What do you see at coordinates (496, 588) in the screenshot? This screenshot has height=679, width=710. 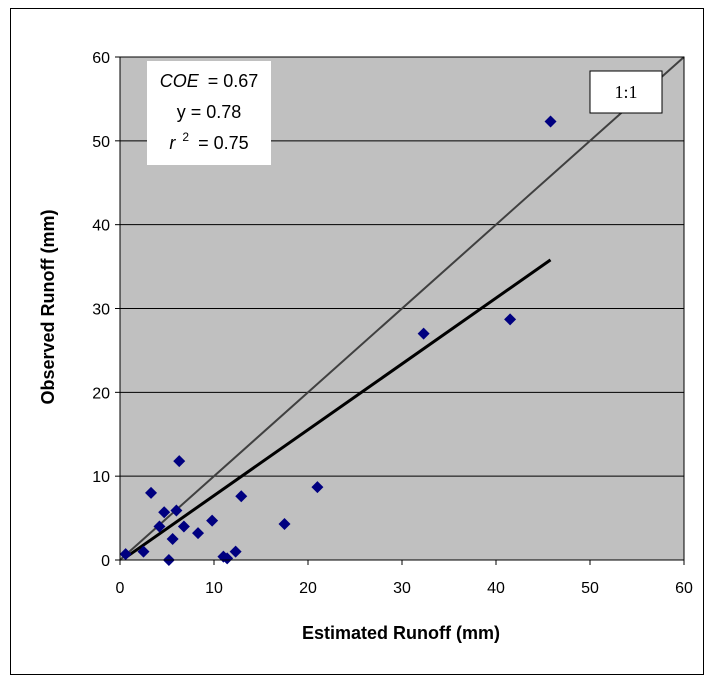 I see `x-tick-label: 40` at bounding box center [496, 588].